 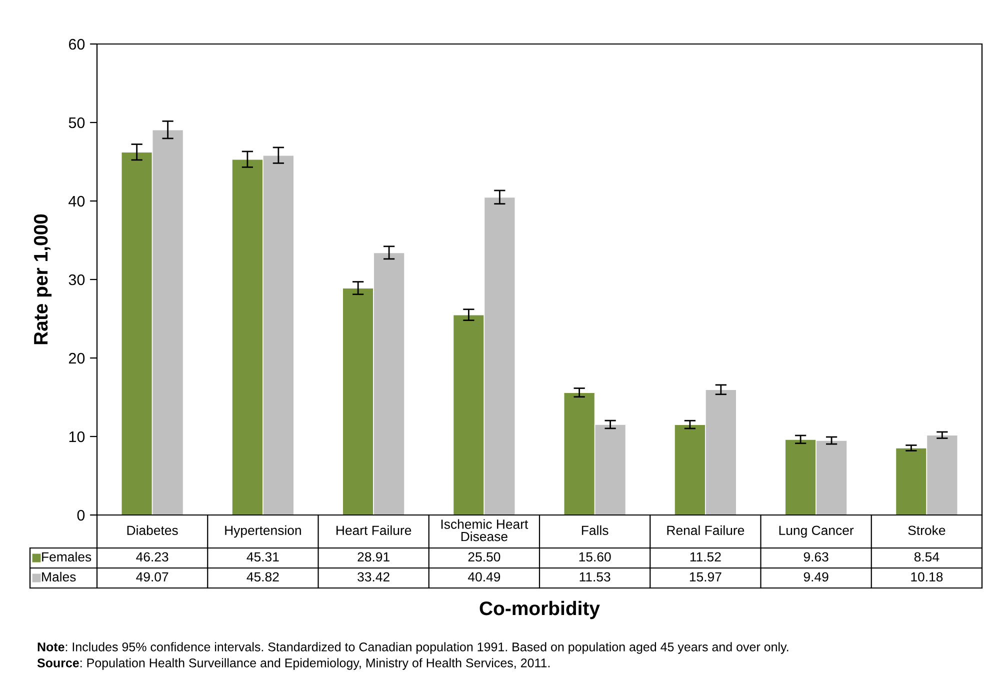 I want to click on data-label: 15.97, so click(x=706, y=577).